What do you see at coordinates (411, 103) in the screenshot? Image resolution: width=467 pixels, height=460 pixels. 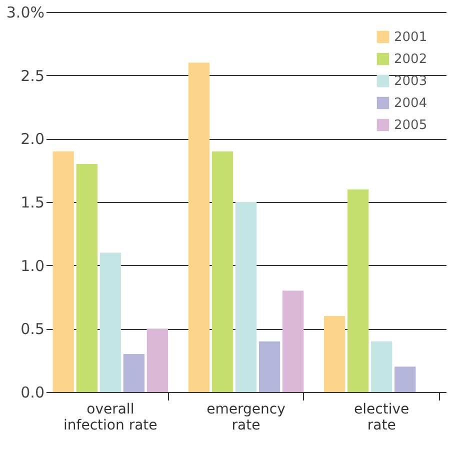 I see `legend-label: 2004` at bounding box center [411, 103].